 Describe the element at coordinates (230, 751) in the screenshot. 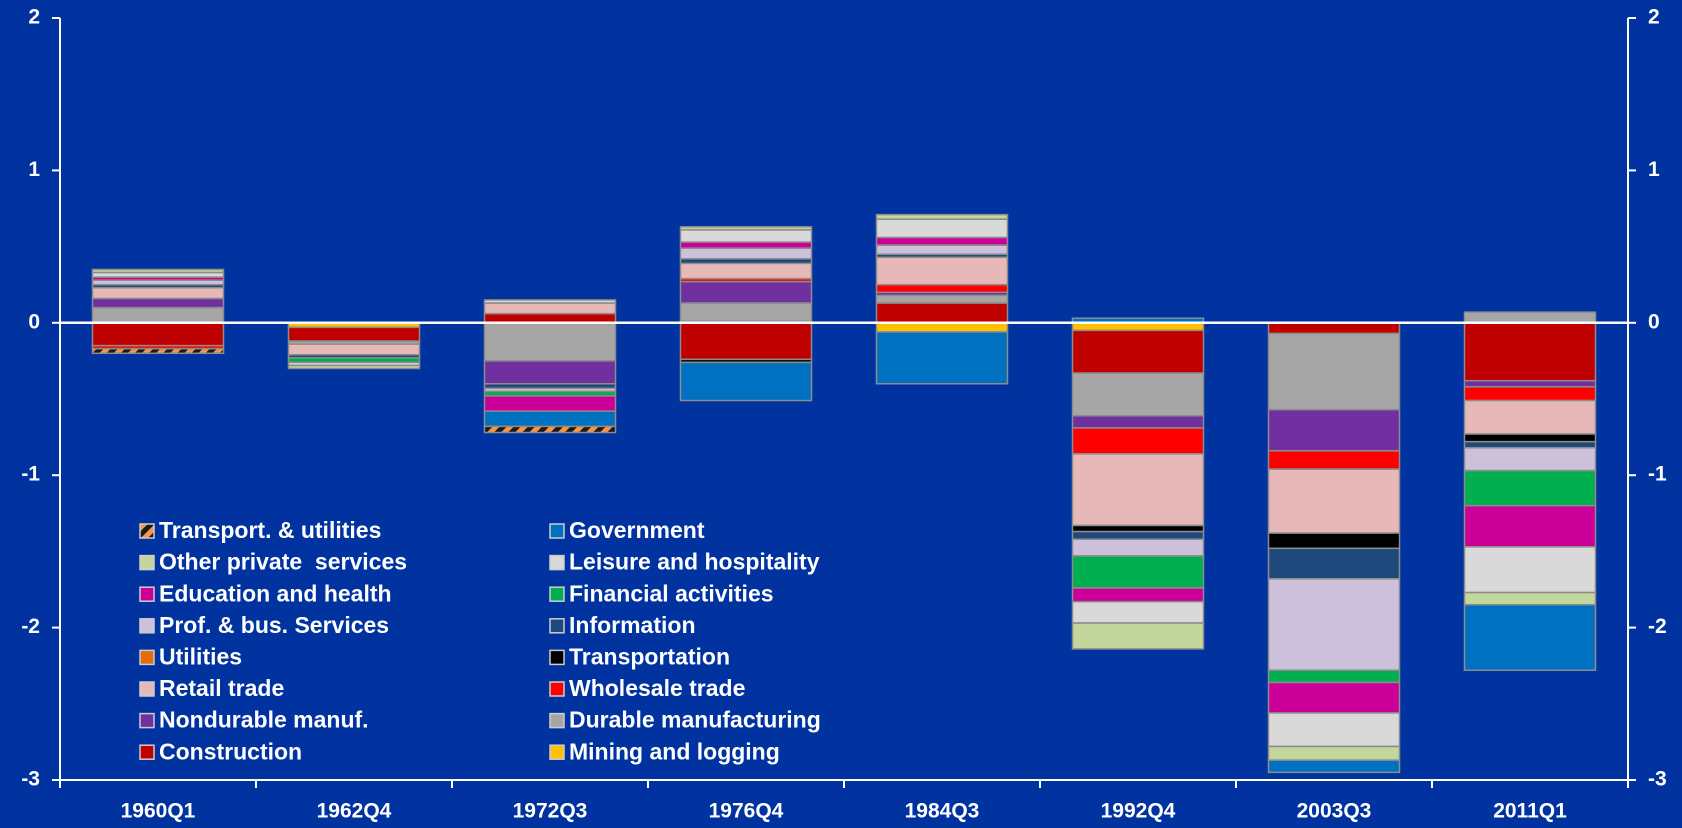

I see `legend-label: Construction` at that location.